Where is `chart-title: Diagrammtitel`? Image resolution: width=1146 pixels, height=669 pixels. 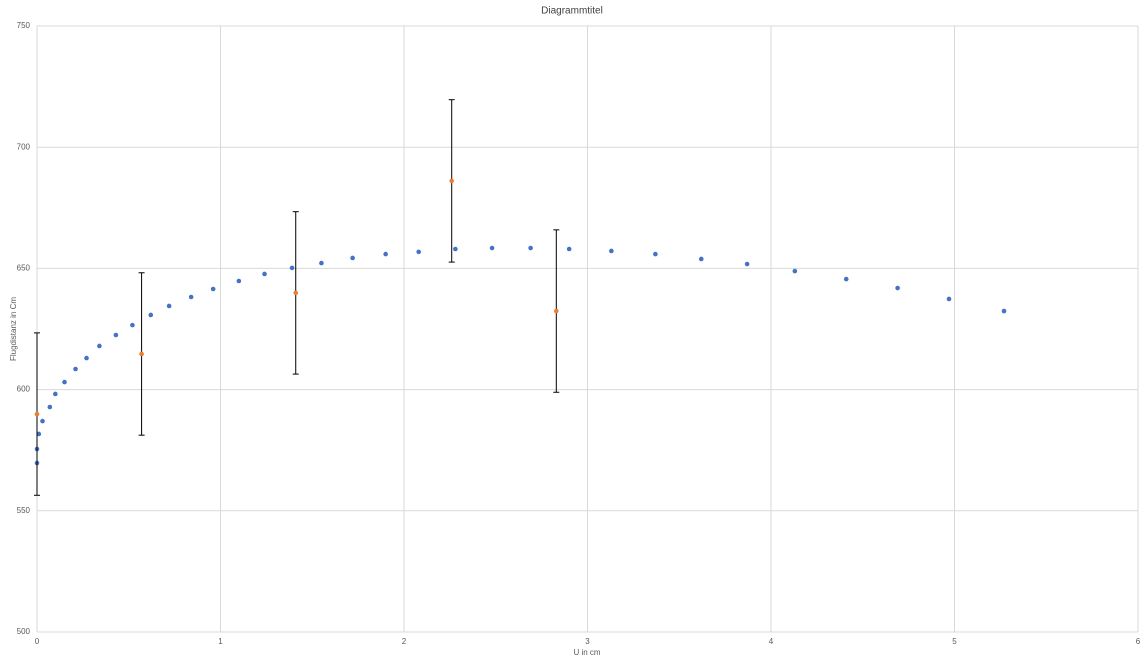
chart-title: Diagrammtitel is located at coordinates (572, 11).